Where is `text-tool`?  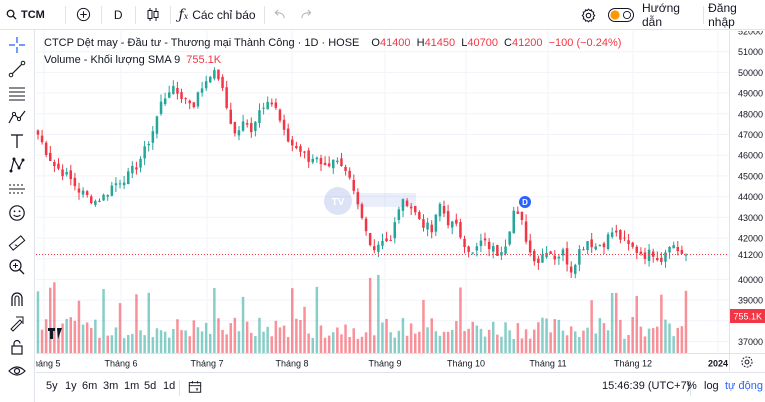 text-tool is located at coordinates (17, 141).